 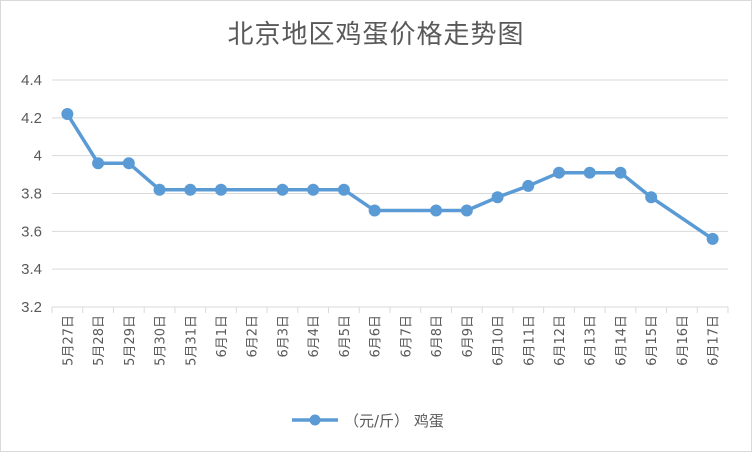 I want to click on x-tick-label: 5月31日, so click(x=191, y=340).